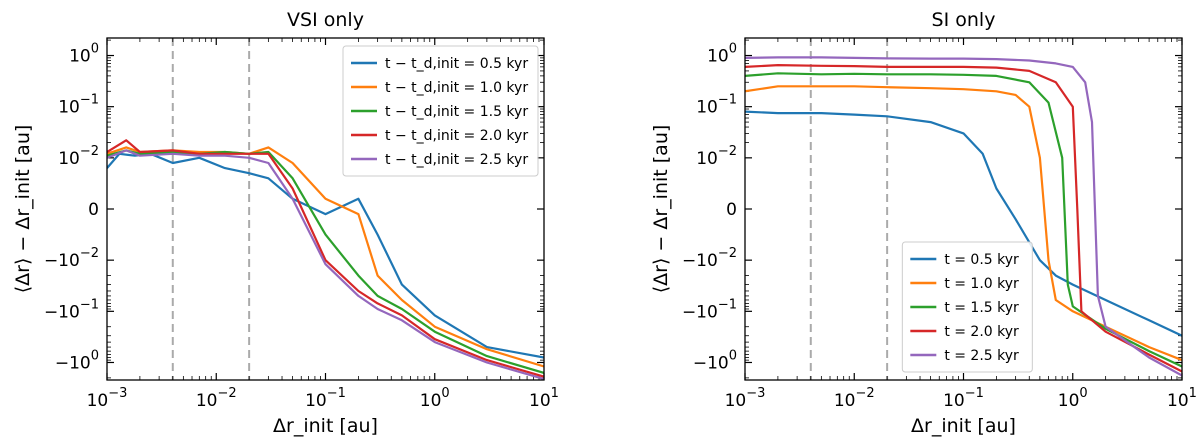 The image size is (1200, 442). Describe the element at coordinates (325, 20) in the screenshot. I see `chart-title: VSI only` at that location.